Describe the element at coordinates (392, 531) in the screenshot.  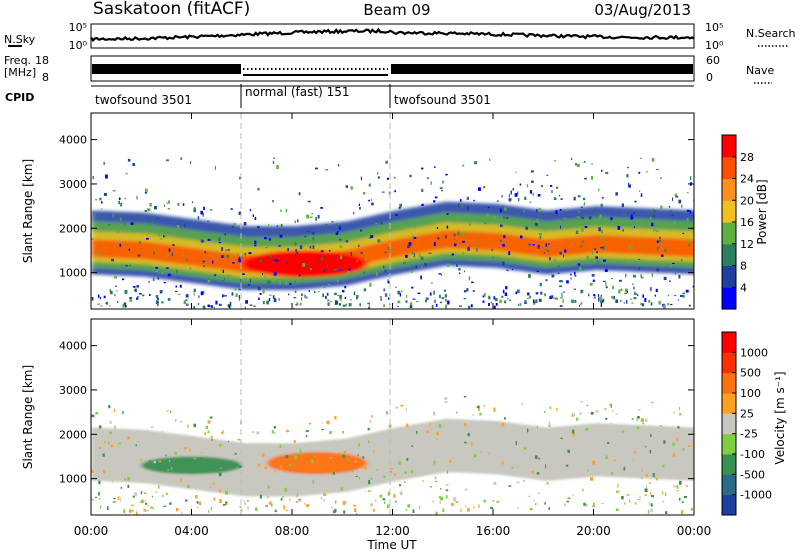
I see `x-tick-label: 12:00` at that location.